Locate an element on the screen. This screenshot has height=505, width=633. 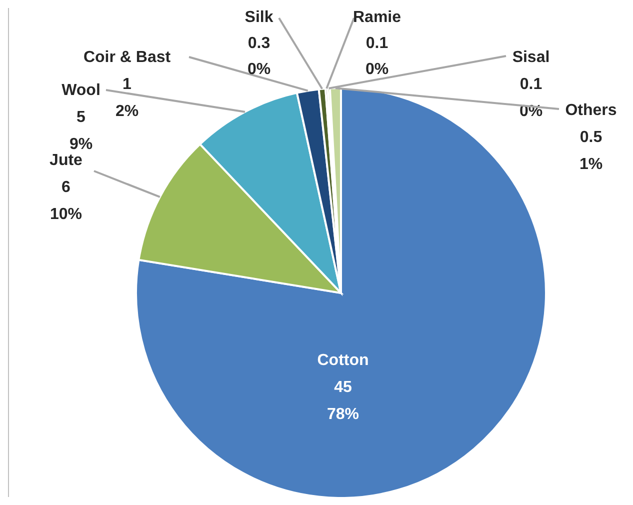
slice-label: Silk is located at coordinates (259, 17).